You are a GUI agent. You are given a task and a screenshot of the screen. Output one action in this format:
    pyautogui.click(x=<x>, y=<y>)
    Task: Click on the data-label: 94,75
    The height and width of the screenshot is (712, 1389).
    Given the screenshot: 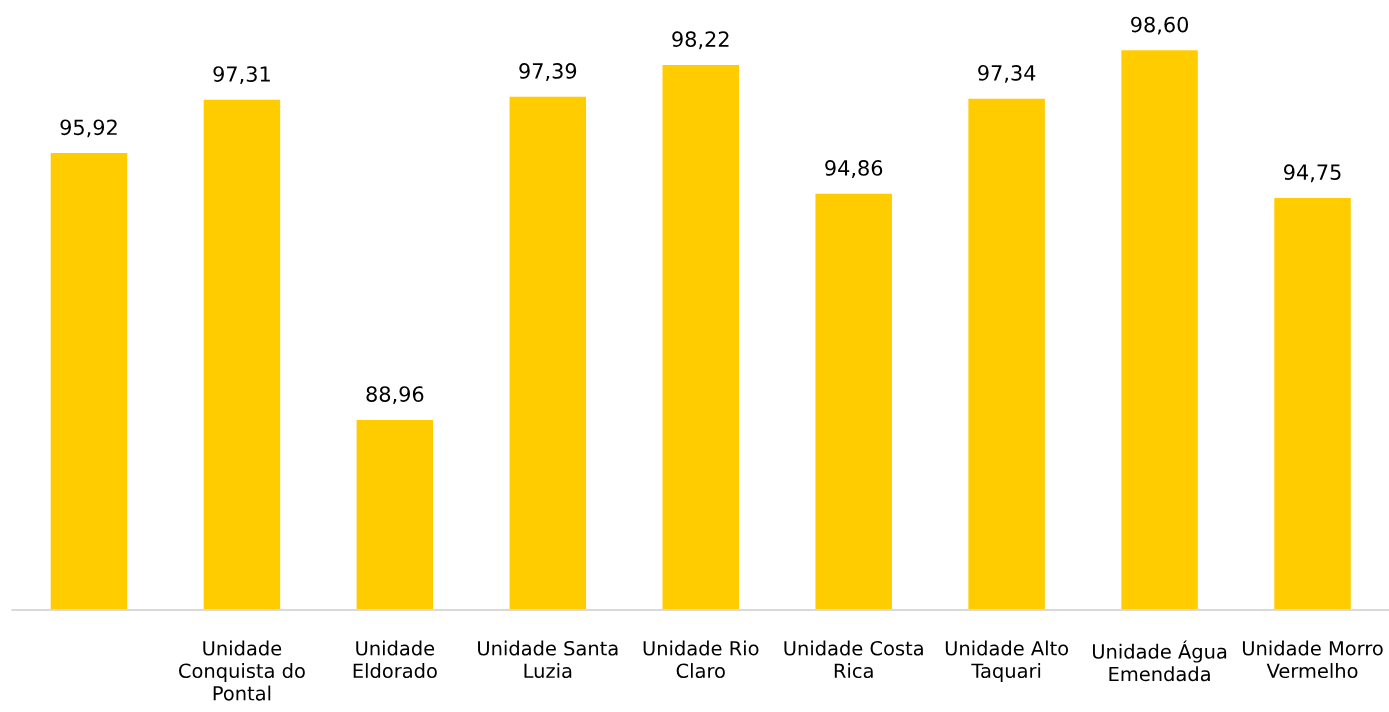 What is the action you would take?
    pyautogui.click(x=1312, y=173)
    